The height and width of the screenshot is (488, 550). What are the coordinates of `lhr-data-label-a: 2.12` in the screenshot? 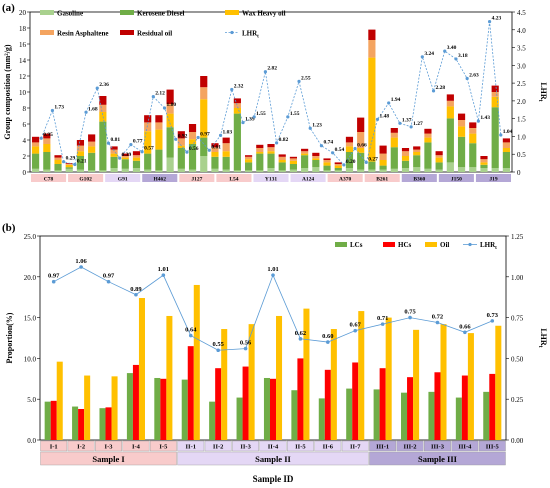 It's located at (160, 94).